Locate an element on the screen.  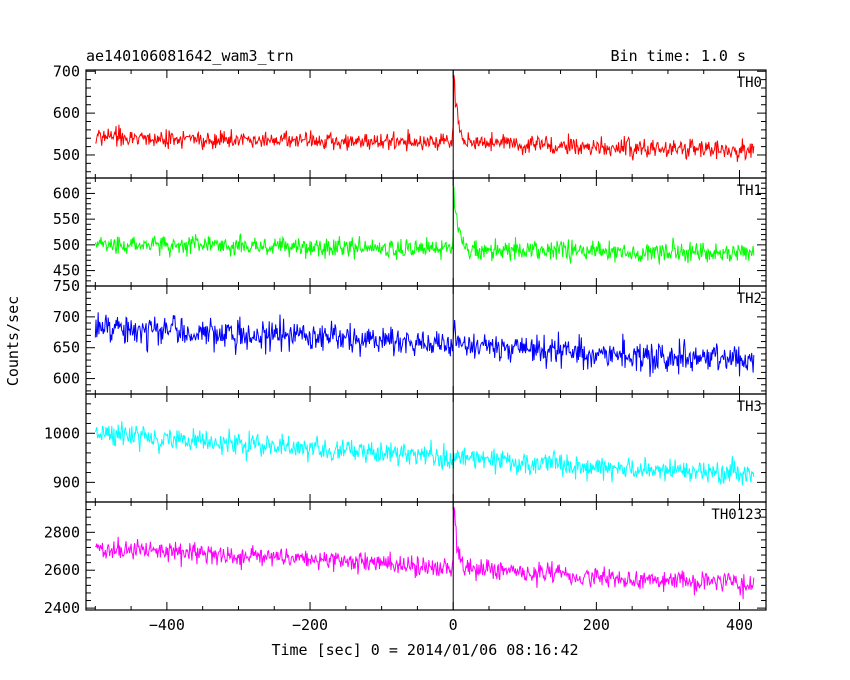
y-tick-label: 2800 is located at coordinates (62, 532).